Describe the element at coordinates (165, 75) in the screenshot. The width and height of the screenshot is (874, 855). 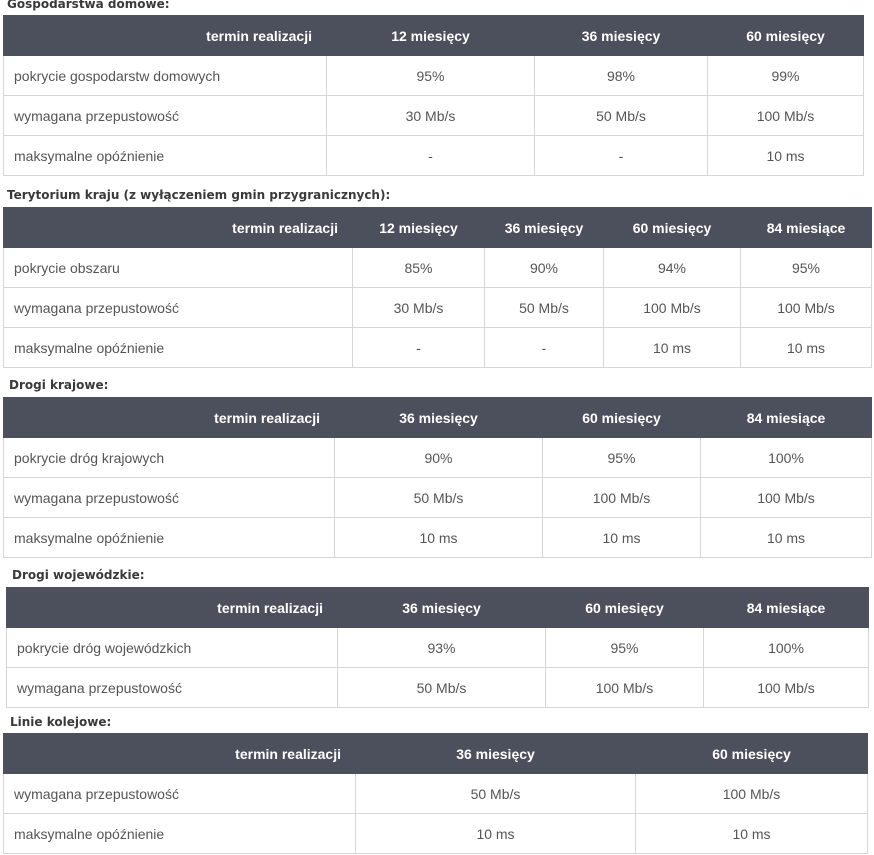
I see `row-label: pokrycie gospodarstw domowych` at that location.